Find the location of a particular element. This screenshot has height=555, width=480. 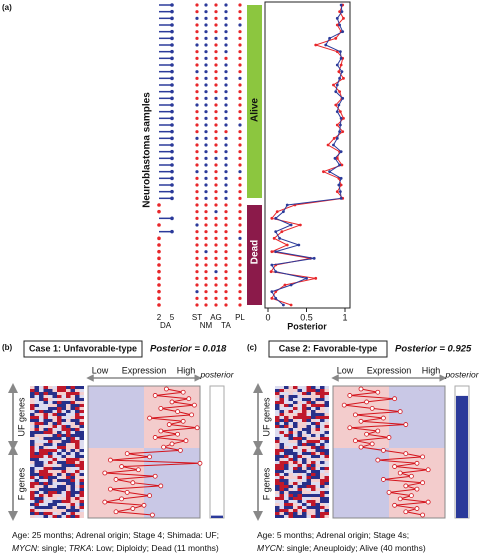

tick-label: NM is located at coordinates (206, 325).